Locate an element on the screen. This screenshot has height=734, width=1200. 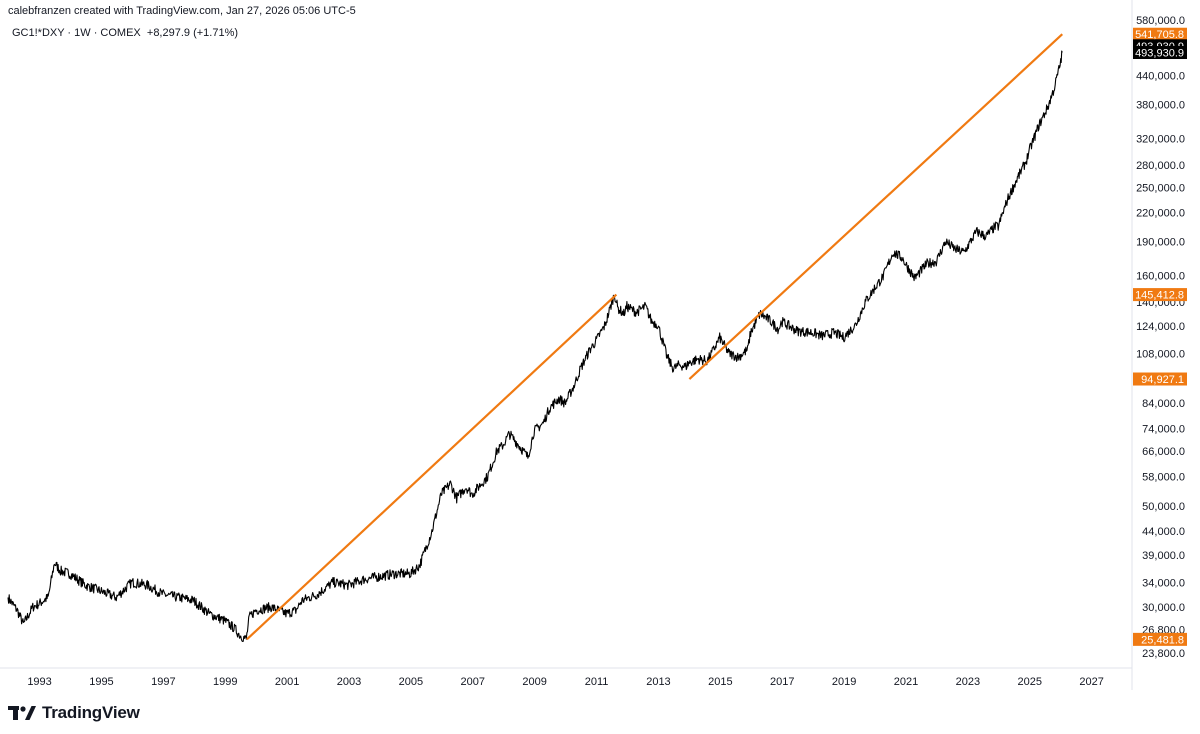
x-tick-label: 2021 is located at coordinates (906, 682).